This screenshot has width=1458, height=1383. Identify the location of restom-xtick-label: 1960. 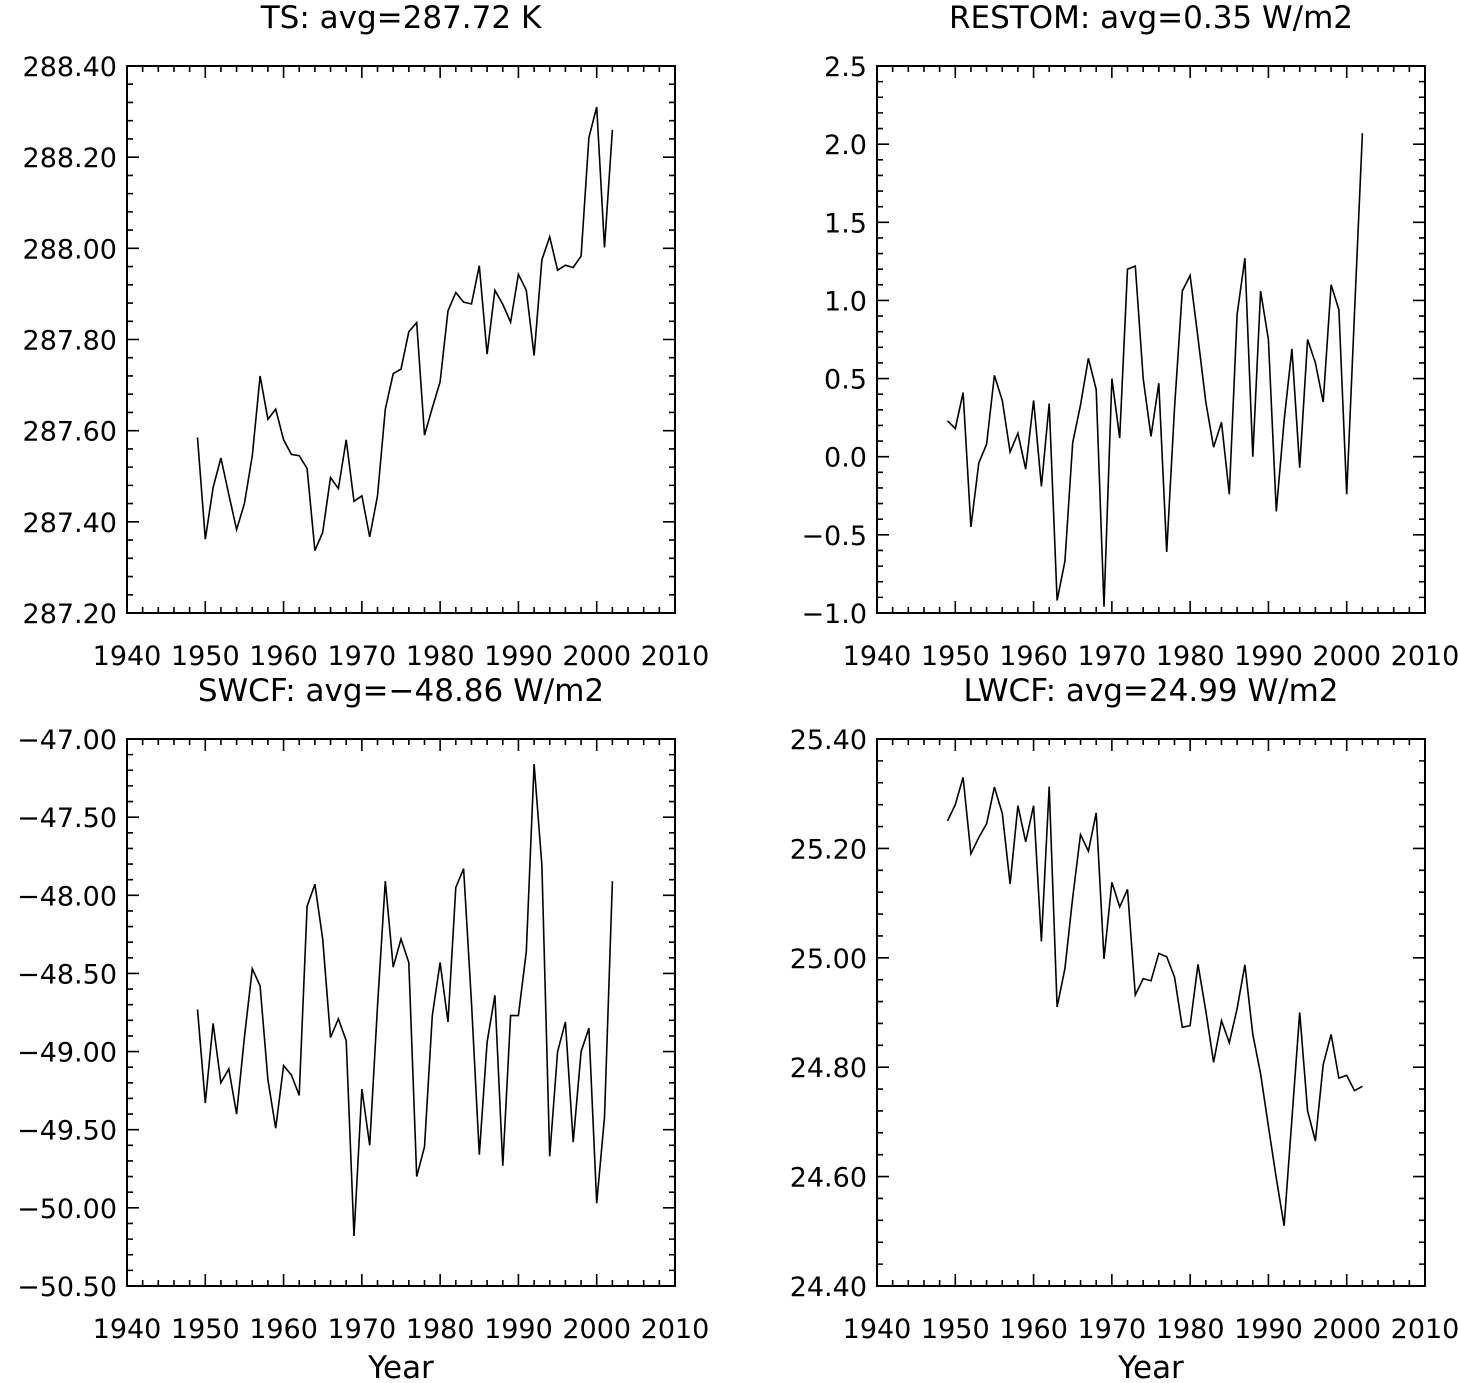
(1033, 656).